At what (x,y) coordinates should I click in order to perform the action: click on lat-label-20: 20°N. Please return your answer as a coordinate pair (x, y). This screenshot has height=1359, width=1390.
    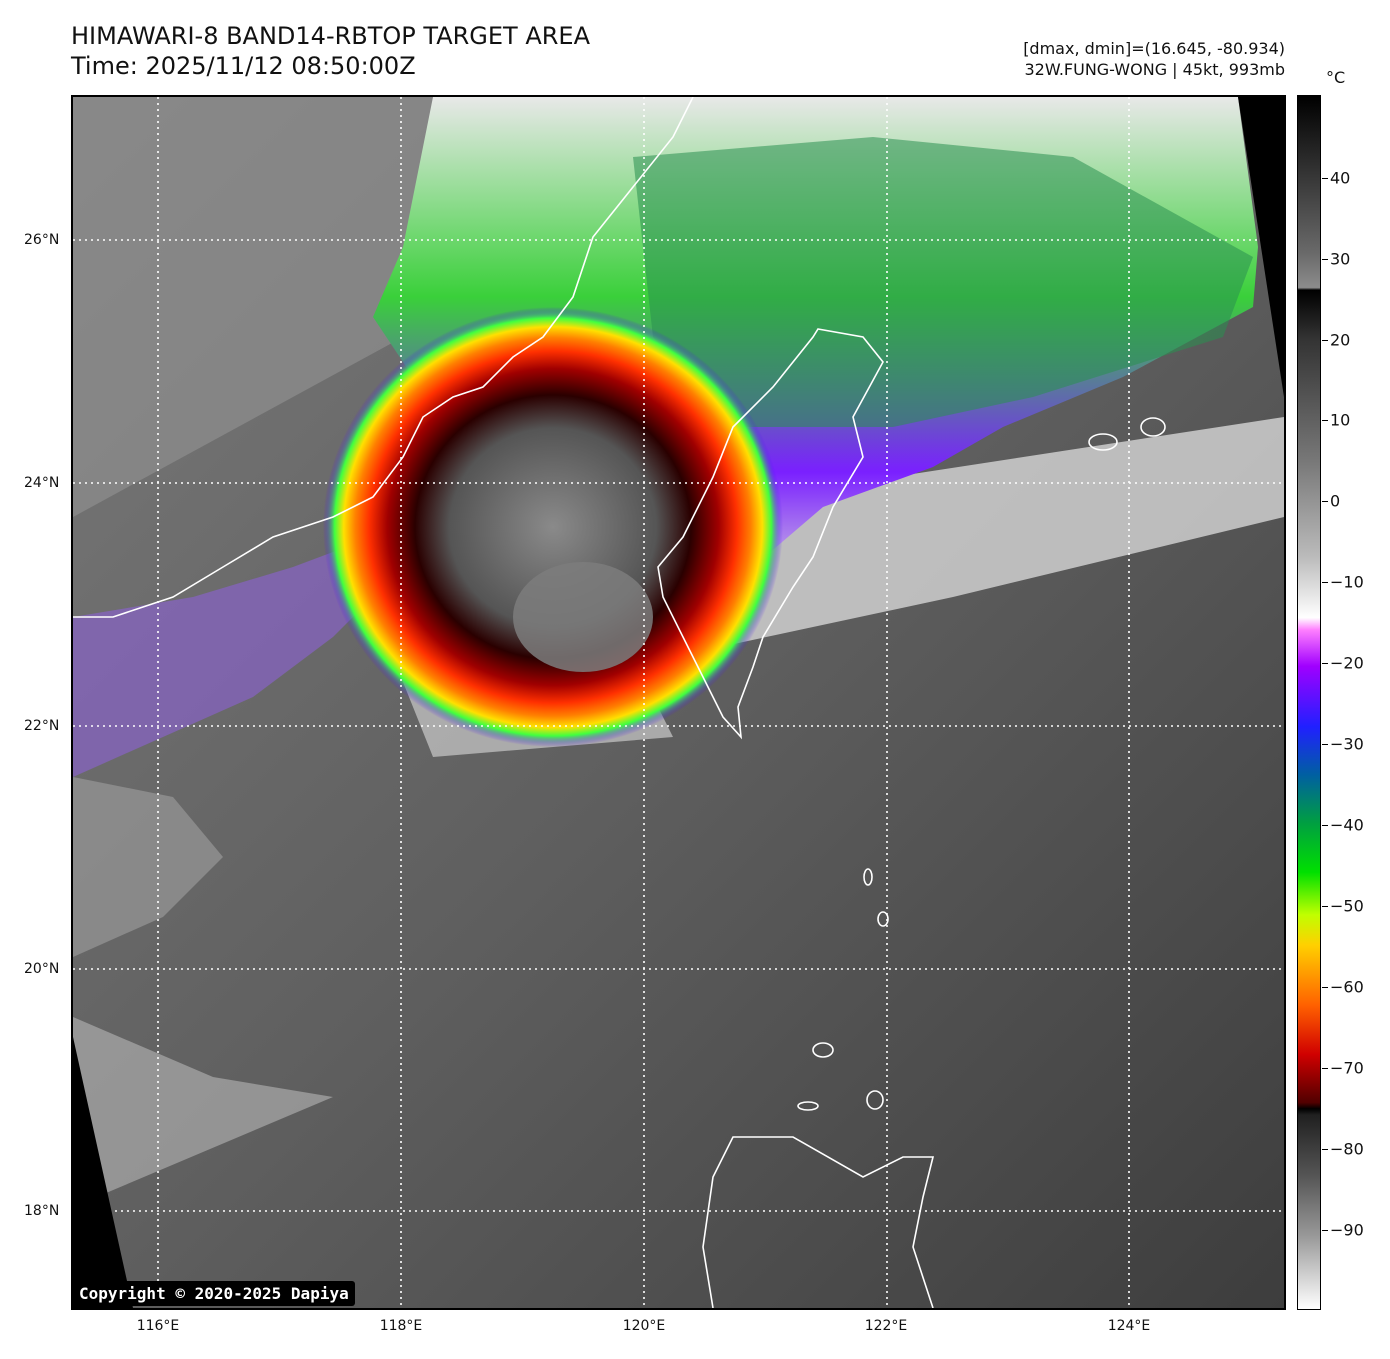
    Looking at the image, I should click on (42, 969).